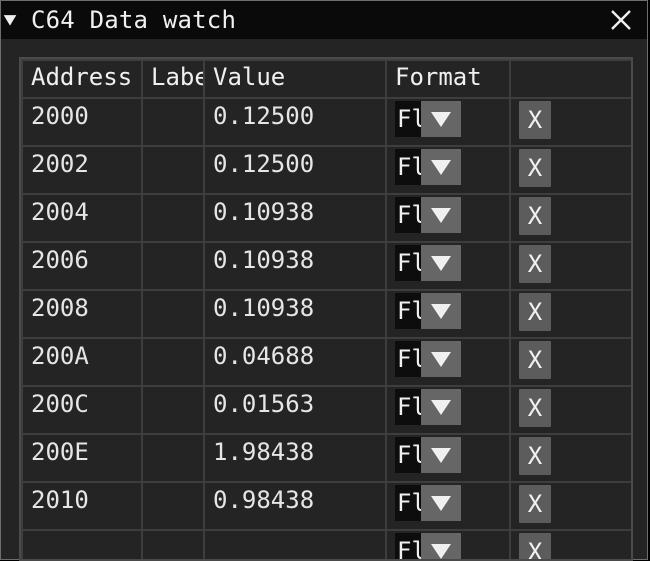 This screenshot has width=650, height=561. Describe the element at coordinates (82, 506) in the screenshot. I see `address-cell: 2010` at that location.